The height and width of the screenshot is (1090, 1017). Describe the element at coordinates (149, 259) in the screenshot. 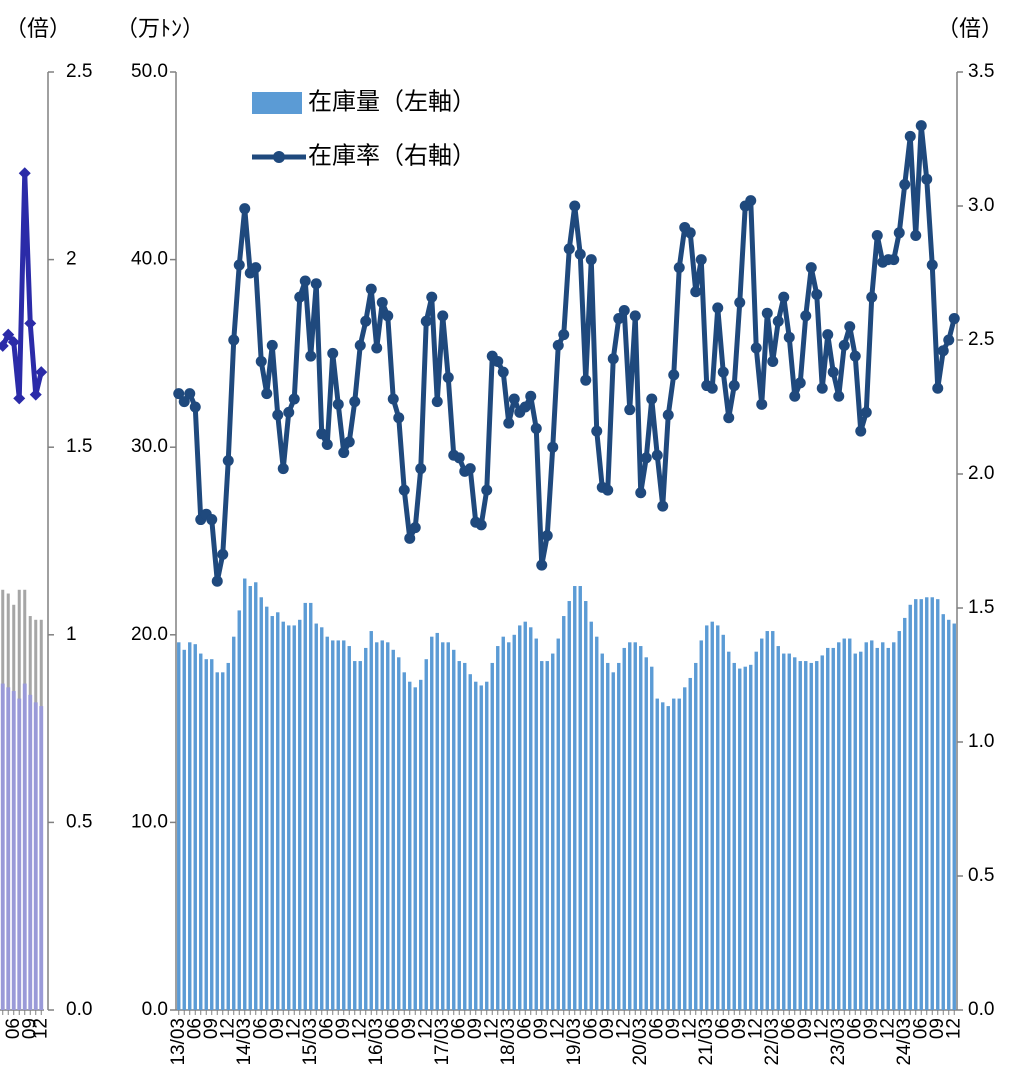

I see `tick-label: 40.0` at that location.